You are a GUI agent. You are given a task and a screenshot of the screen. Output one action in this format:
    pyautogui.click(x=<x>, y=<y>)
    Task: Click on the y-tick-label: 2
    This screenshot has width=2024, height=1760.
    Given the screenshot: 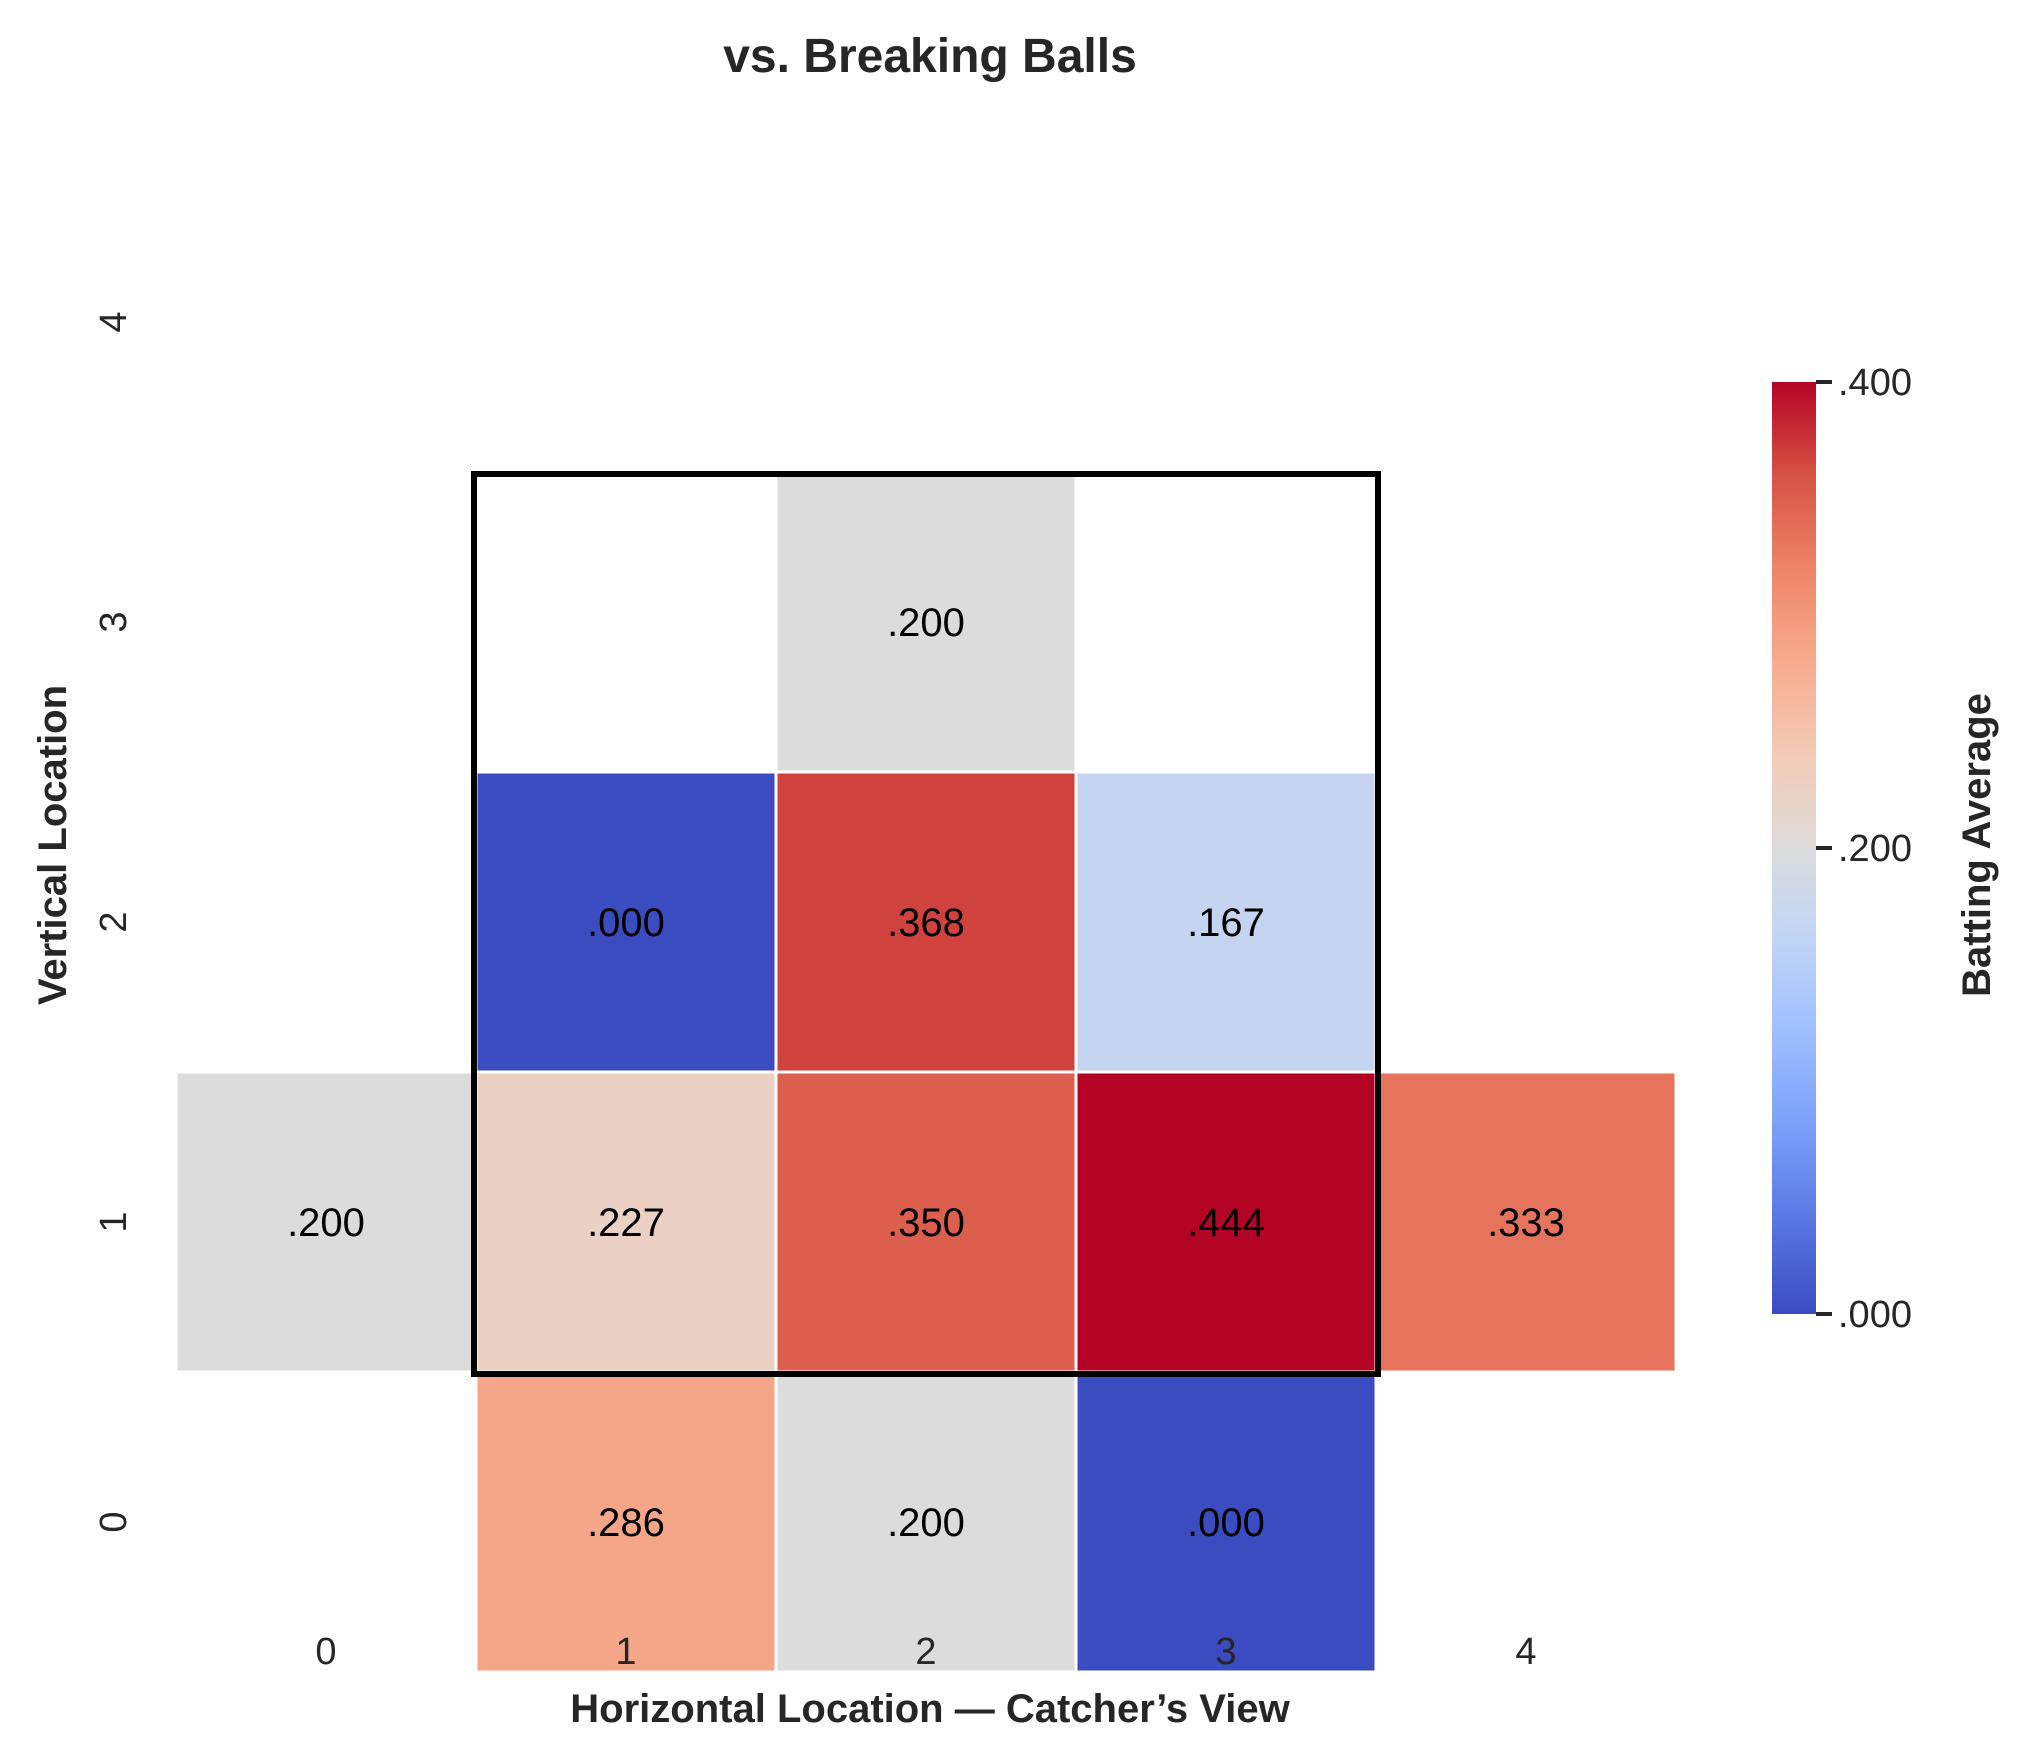 What is the action you would take?
    pyautogui.click(x=114, y=921)
    